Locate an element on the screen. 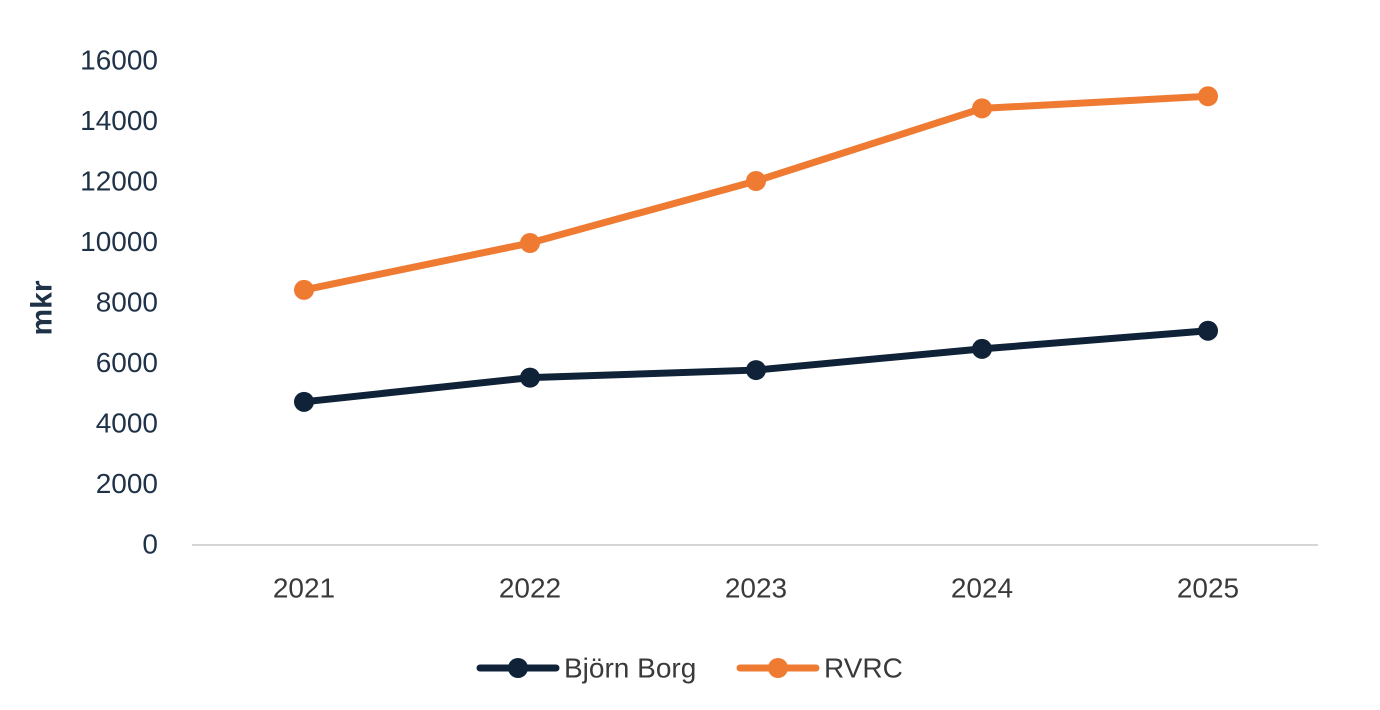 The image size is (1380, 710). y-tick-label: 4000 is located at coordinates (127, 423).